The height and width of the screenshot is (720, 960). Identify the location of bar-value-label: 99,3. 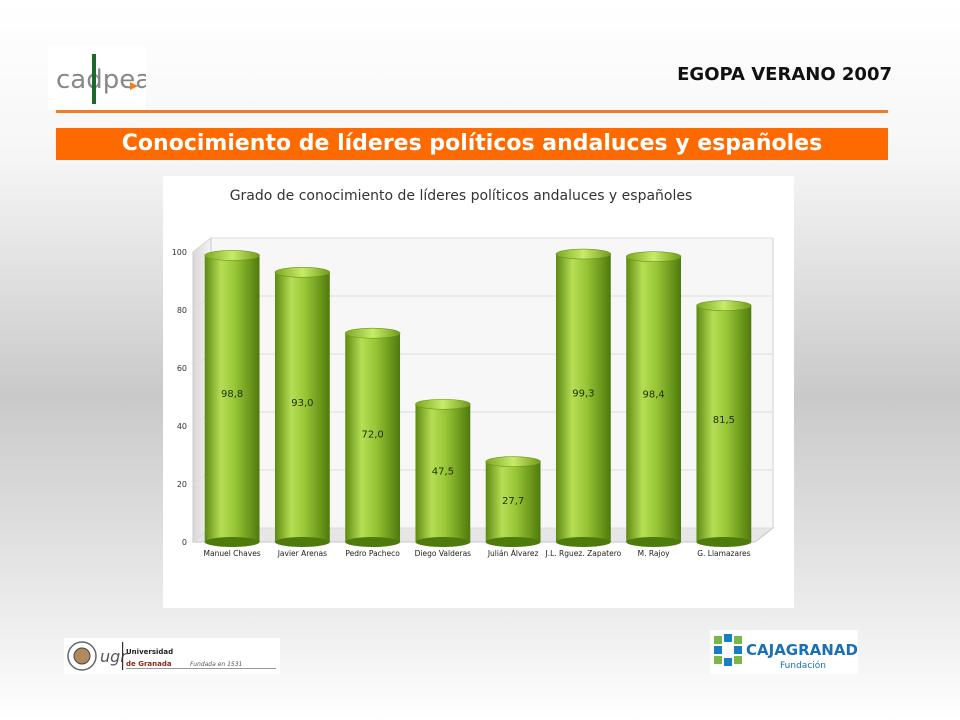
(583, 393).